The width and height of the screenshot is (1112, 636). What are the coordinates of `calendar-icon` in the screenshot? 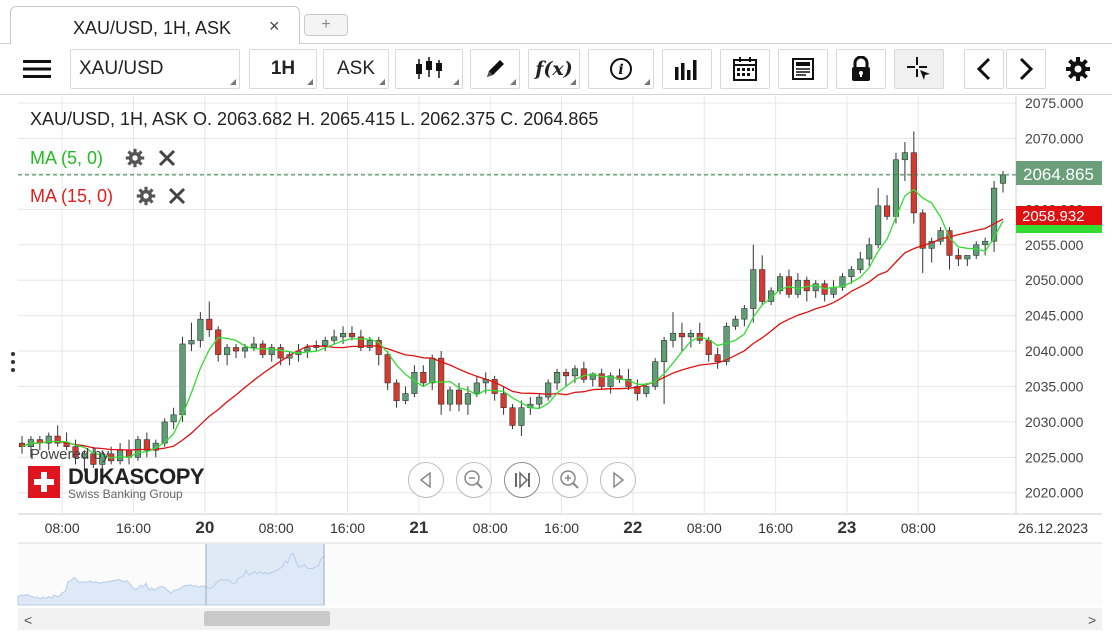 It's located at (745, 69).